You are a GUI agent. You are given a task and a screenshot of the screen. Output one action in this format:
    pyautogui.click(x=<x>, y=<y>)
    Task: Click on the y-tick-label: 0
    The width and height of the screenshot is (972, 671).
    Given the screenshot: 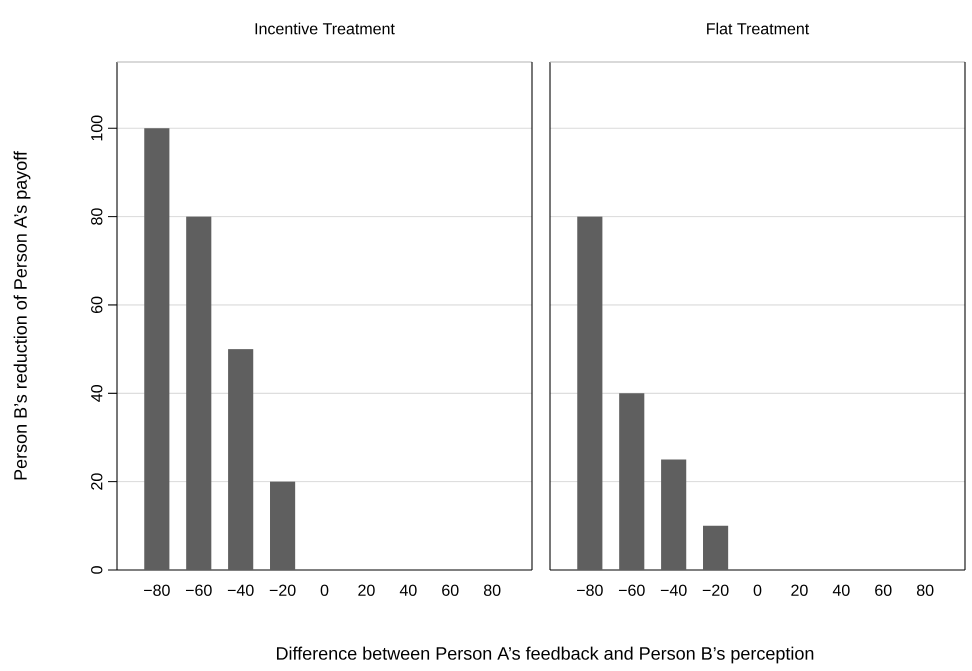 What is the action you would take?
    pyautogui.click(x=96, y=570)
    